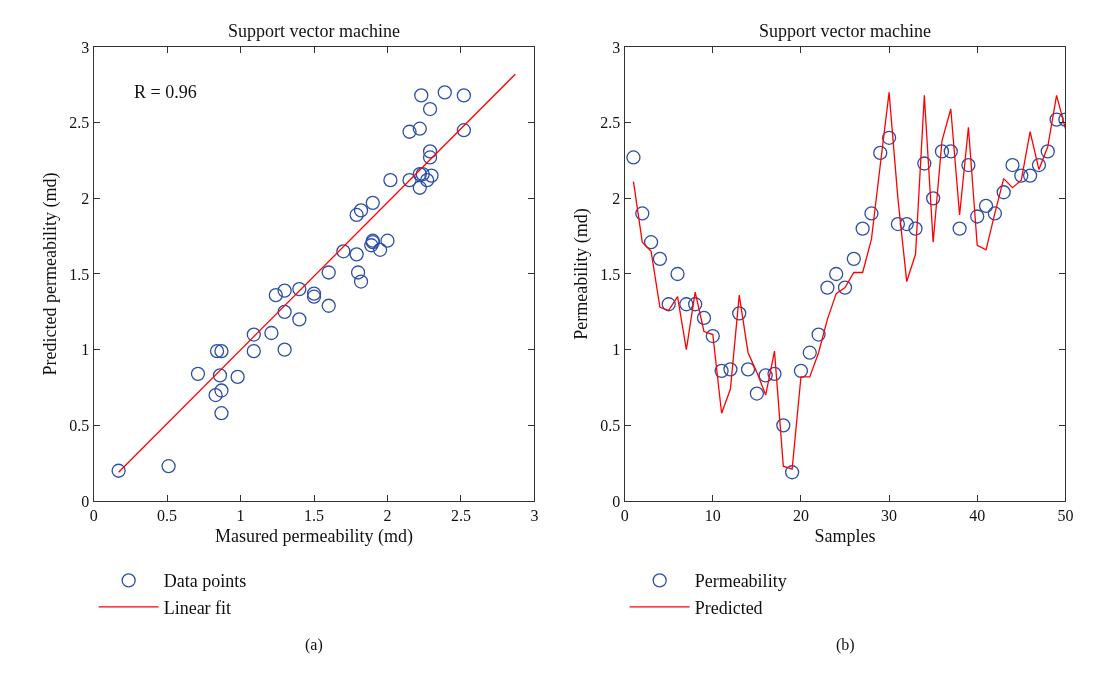  What do you see at coordinates (197, 607) in the screenshot?
I see `legend-label: Linear fit` at bounding box center [197, 607].